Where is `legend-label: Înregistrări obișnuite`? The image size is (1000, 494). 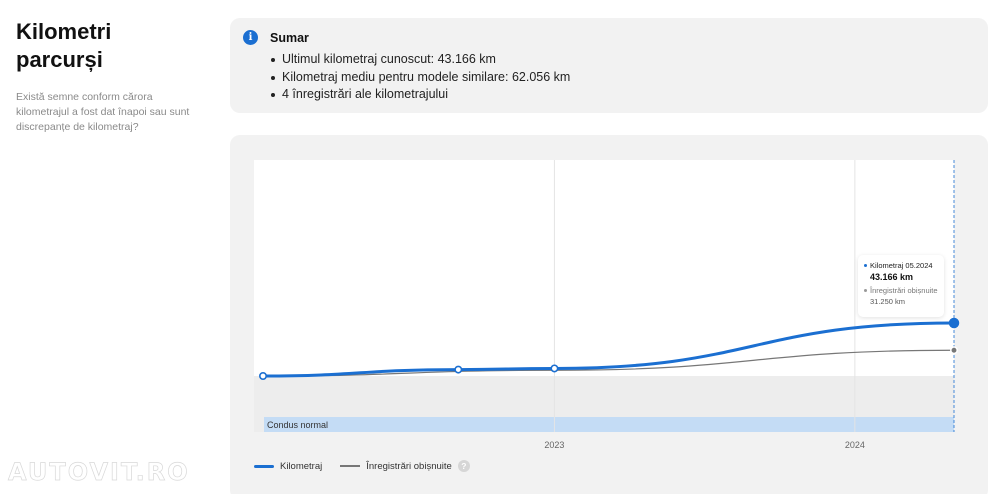 legend-label: Înregistrări obișnuite is located at coordinates (409, 466).